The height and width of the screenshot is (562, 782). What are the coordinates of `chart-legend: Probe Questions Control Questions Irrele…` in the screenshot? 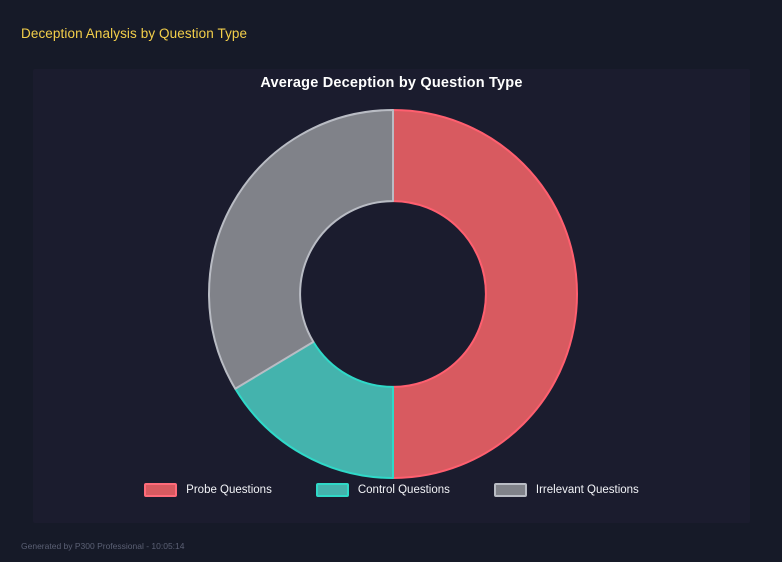 It's located at (391, 490).